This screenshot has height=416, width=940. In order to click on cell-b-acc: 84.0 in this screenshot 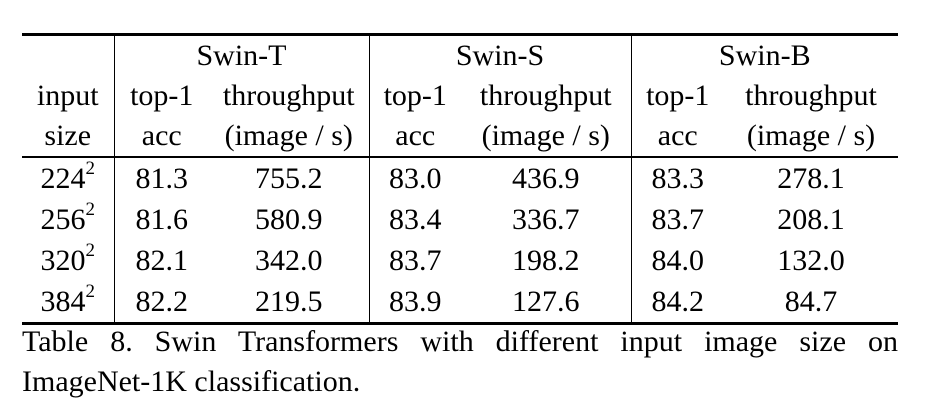, I will do `click(677, 260)`.